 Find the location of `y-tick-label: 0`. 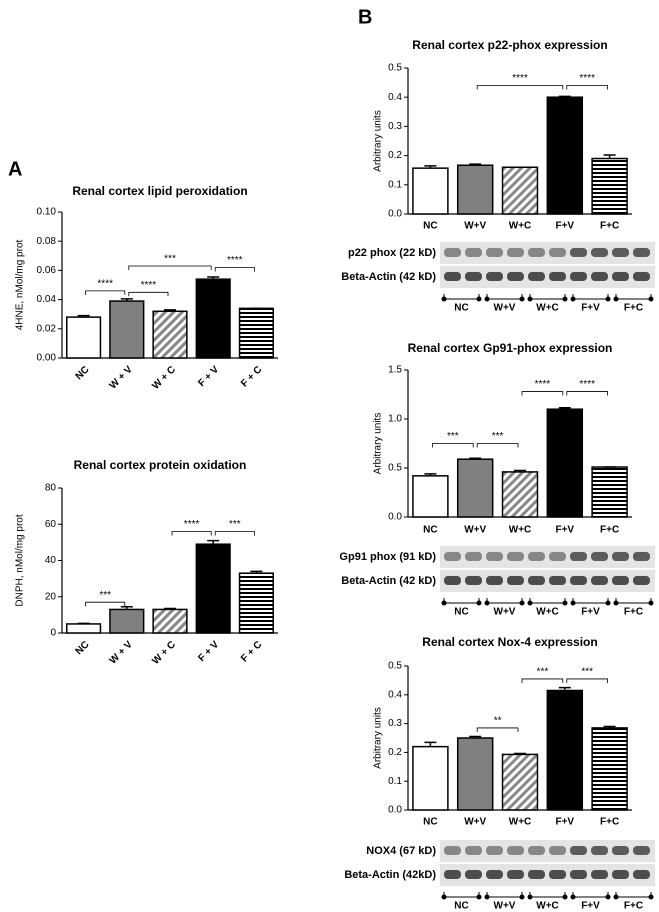

y-tick-label: 0 is located at coordinates (53, 633).